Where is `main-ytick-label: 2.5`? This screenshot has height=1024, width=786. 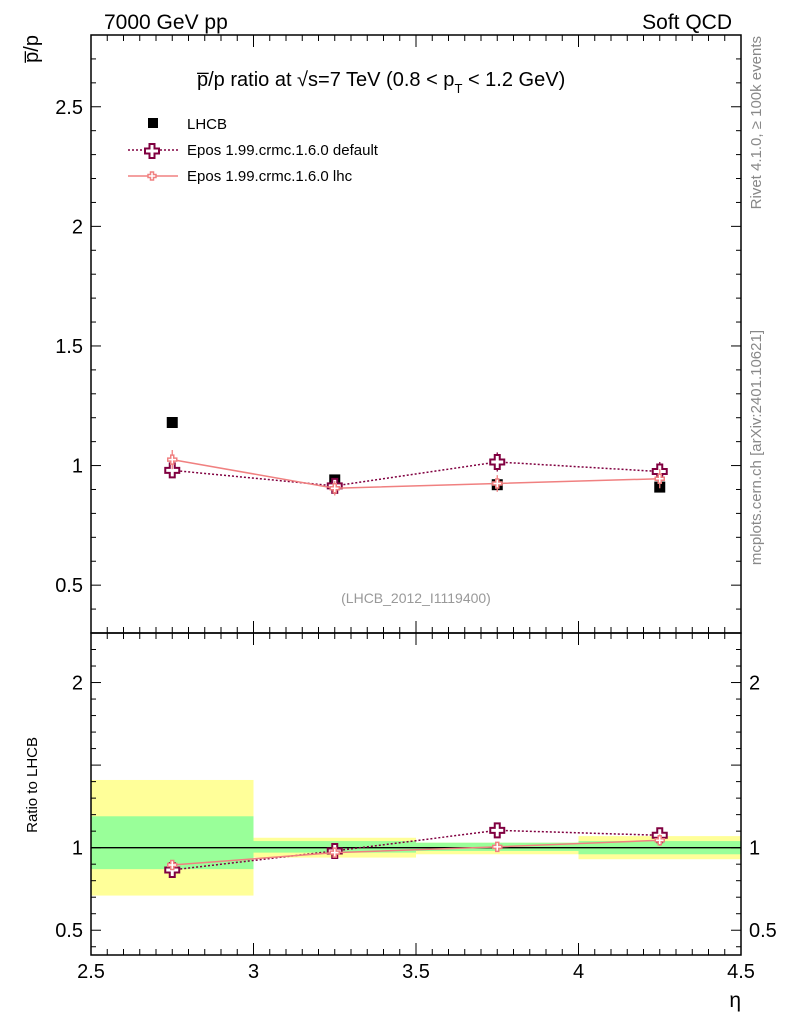 main-ytick-label: 2.5 is located at coordinates (69, 108).